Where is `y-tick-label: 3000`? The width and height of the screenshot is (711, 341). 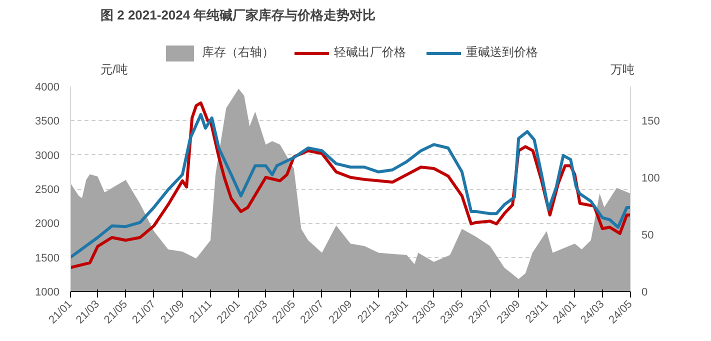
y-tick-label: 3000 is located at coordinates (47, 156).